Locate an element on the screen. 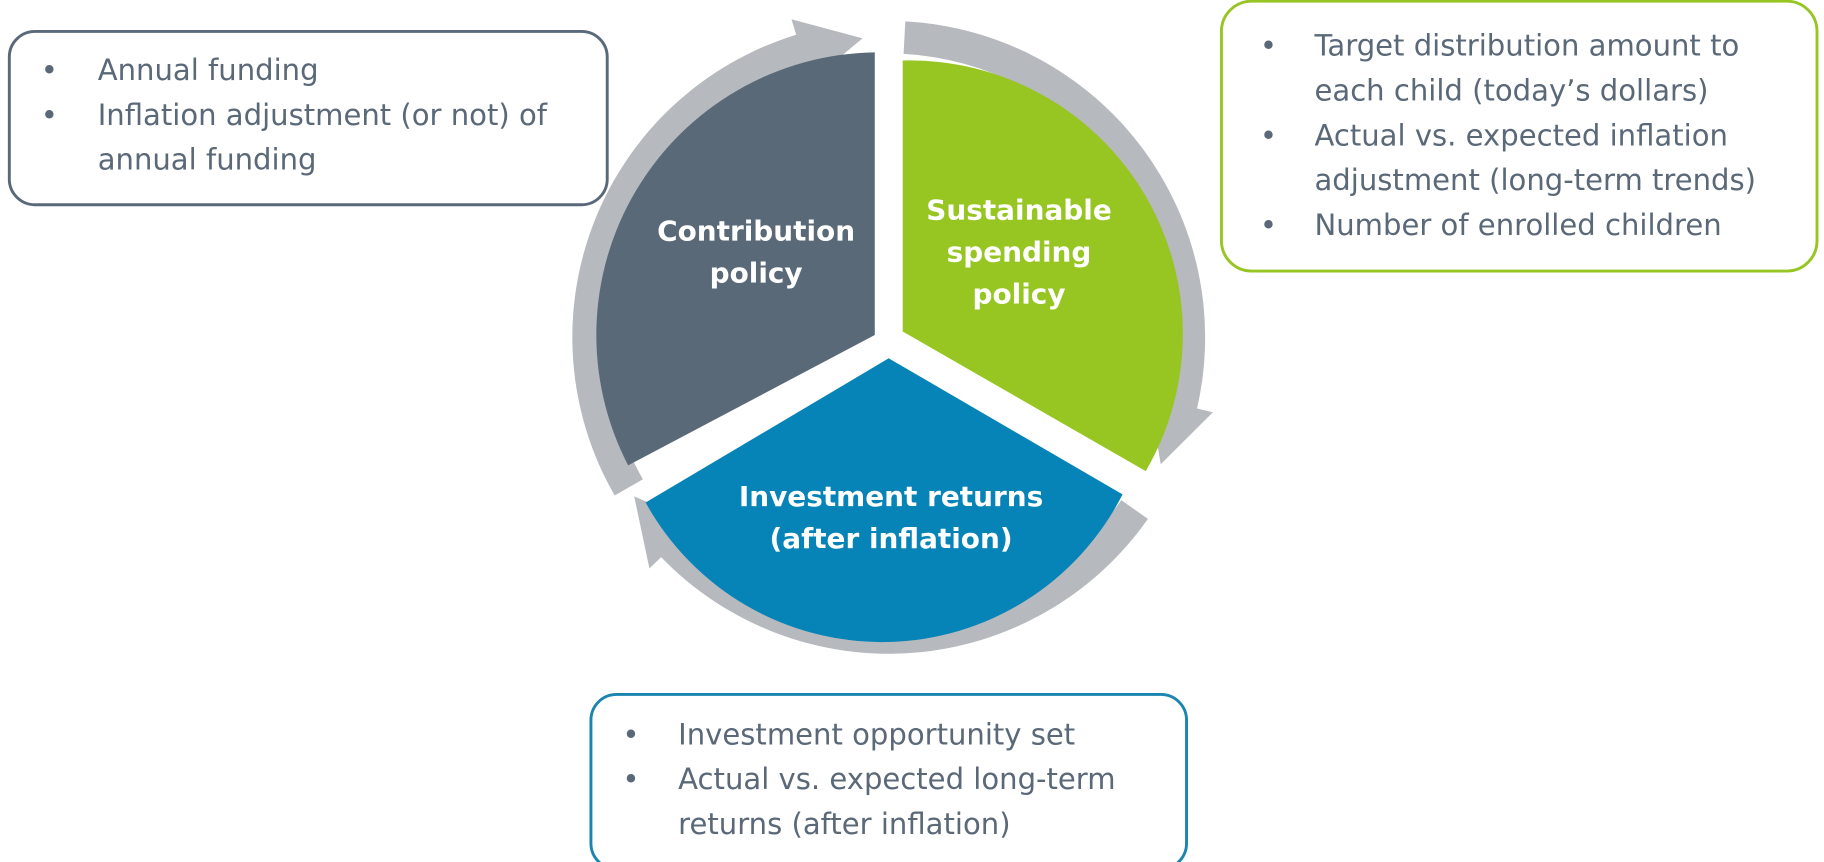 The image size is (1824, 862). segment-label: spending is located at coordinates (1019, 252).